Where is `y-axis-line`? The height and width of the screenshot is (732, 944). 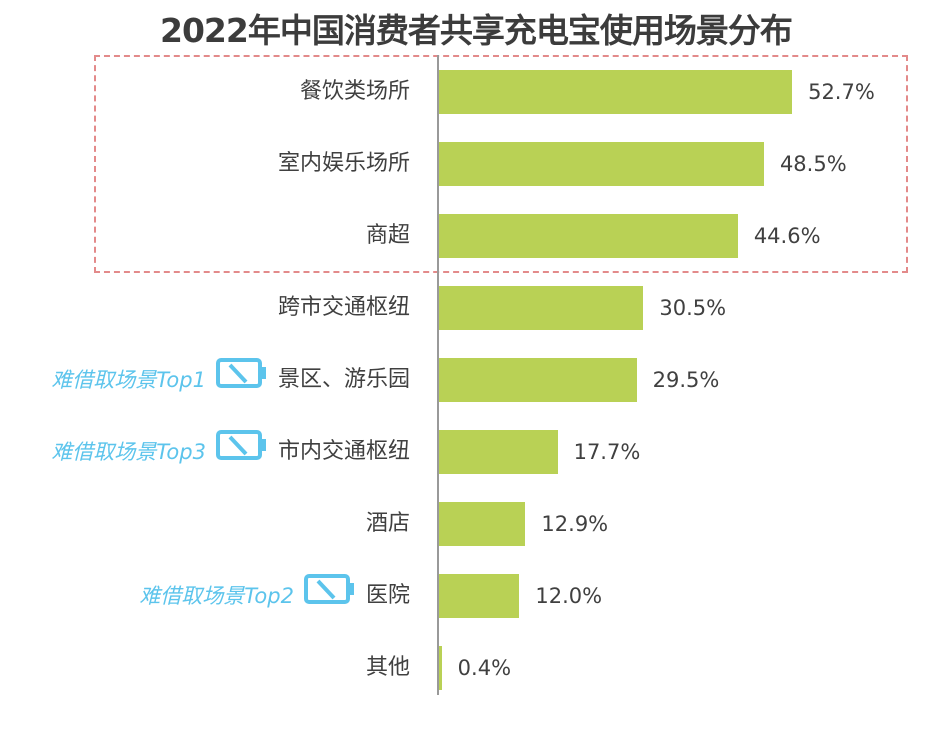 y-axis-line is located at coordinates (438, 375).